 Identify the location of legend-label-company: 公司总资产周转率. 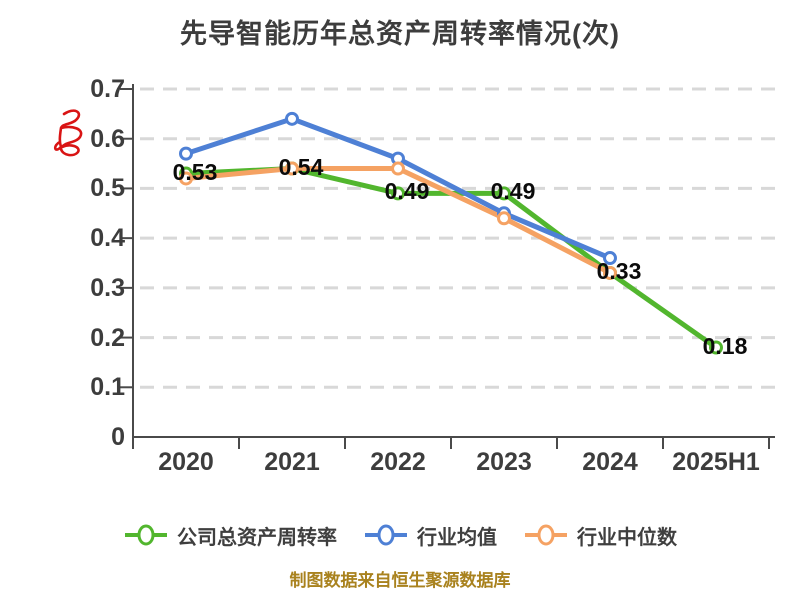
(257, 537).